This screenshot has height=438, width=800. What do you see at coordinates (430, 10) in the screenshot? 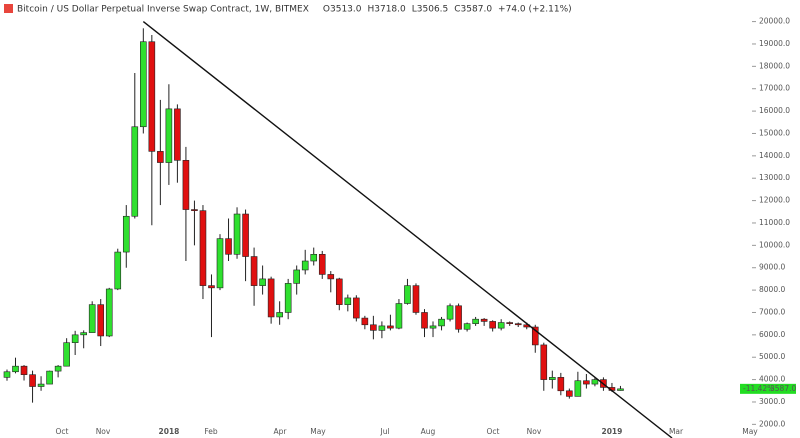
I see `ohlc-value: L3506.5` at bounding box center [430, 10].